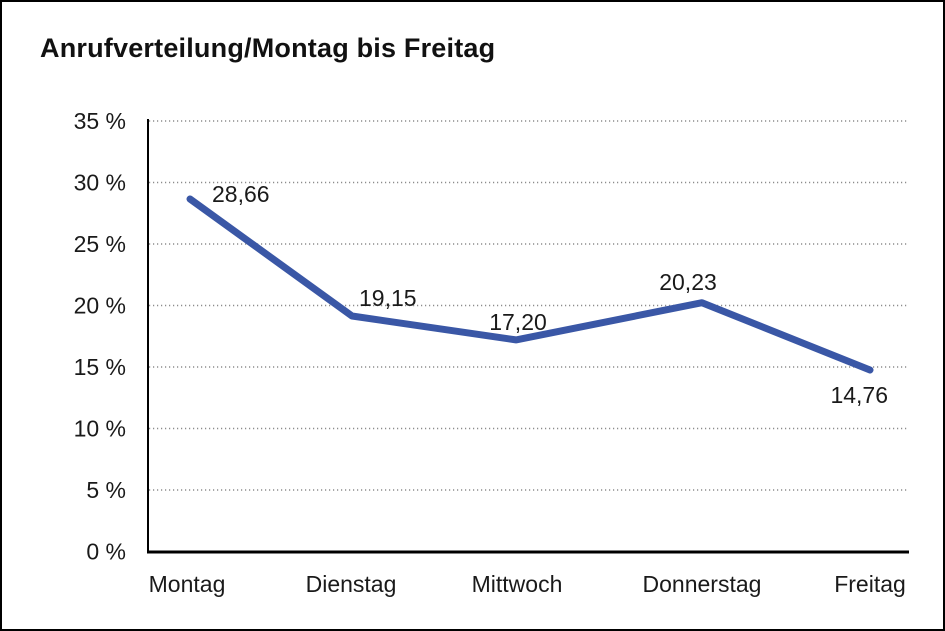 Image resolution: width=945 pixels, height=631 pixels. What do you see at coordinates (859, 395) in the screenshot?
I see `data-value-label: 14,76` at bounding box center [859, 395].